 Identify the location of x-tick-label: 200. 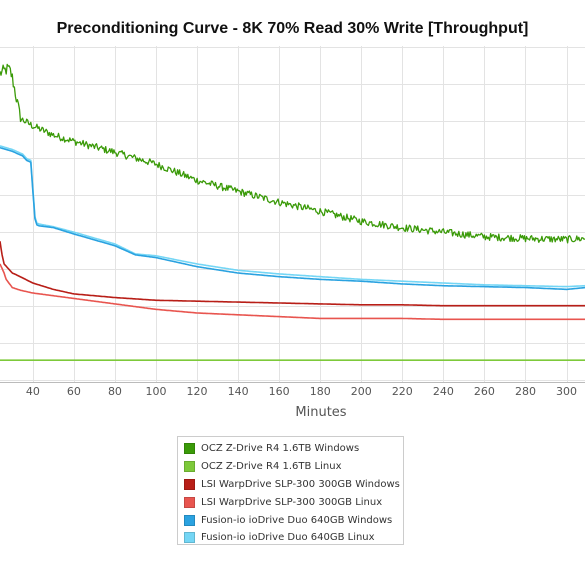
(361, 391).